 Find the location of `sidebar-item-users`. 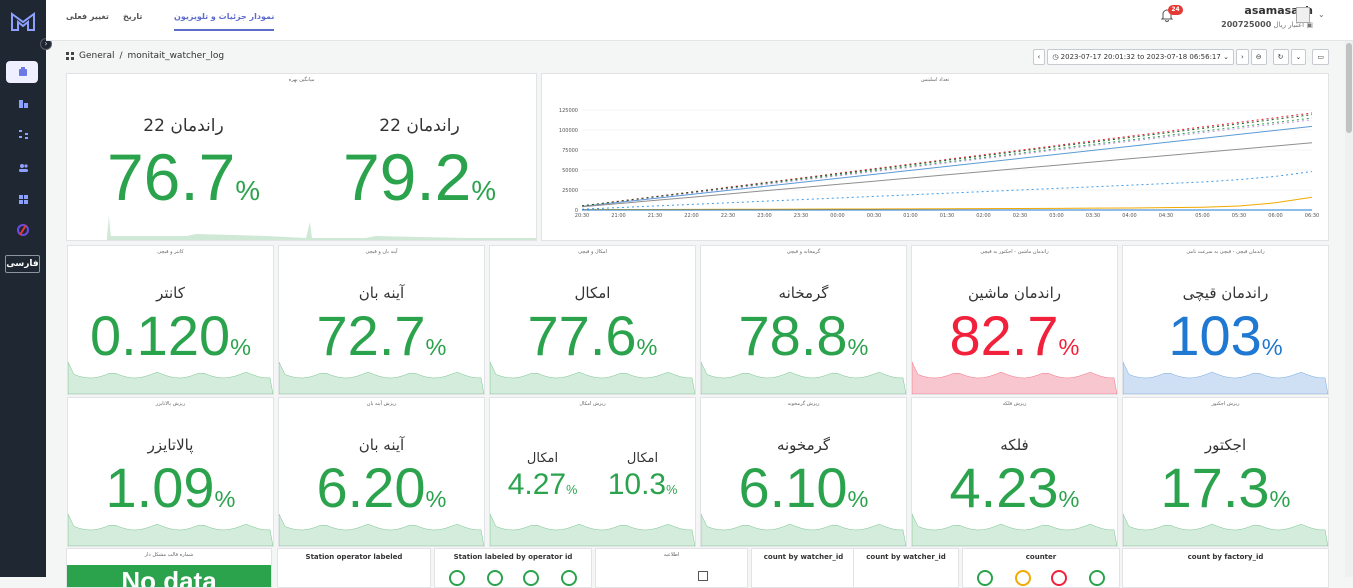

sidebar-item-users is located at coordinates (23, 167).